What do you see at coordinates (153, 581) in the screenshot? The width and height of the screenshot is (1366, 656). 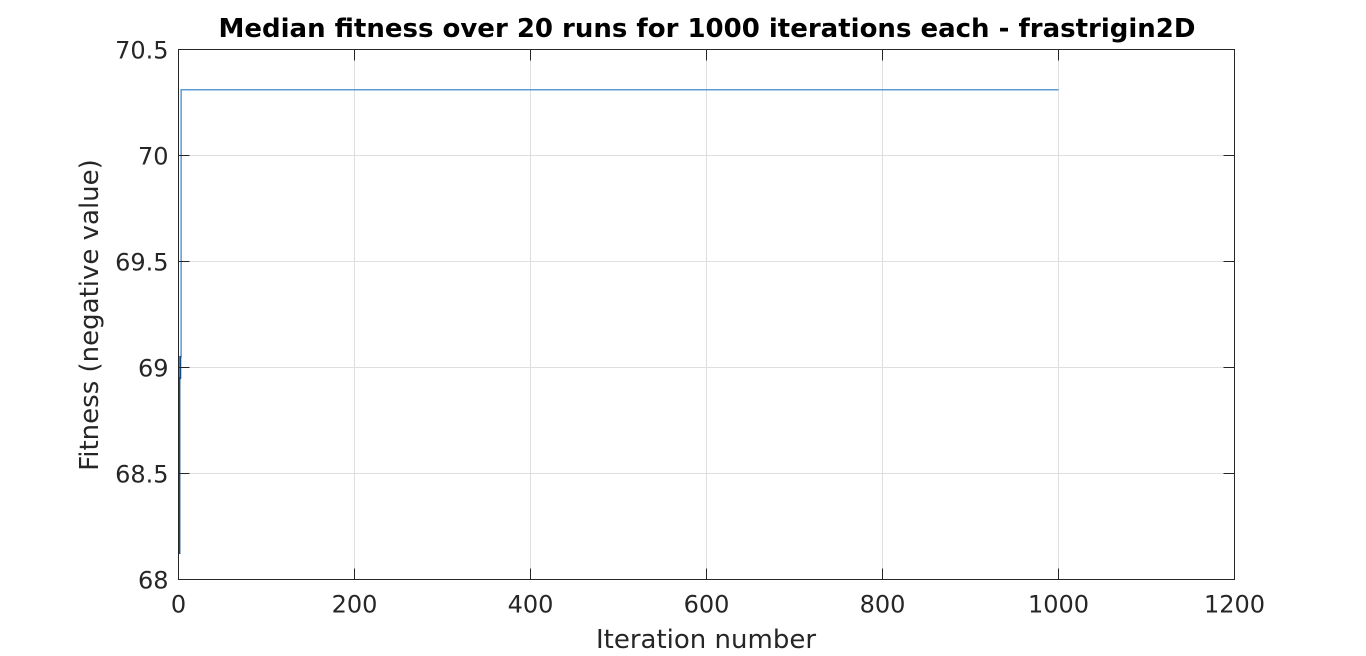 I see `y-tick-label: 68` at bounding box center [153, 581].